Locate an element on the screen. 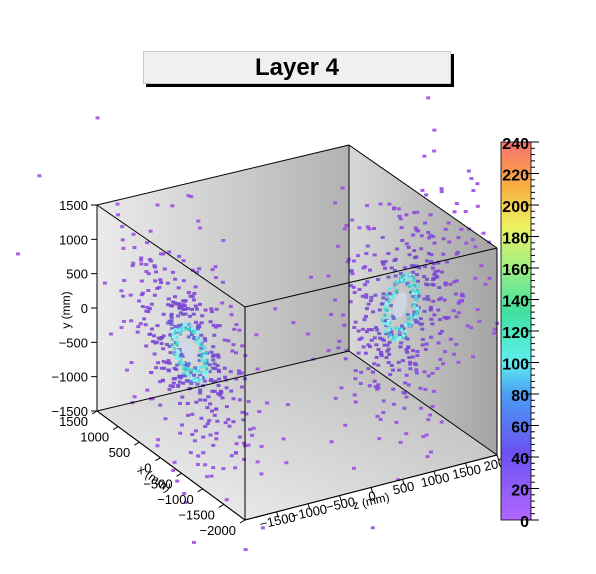 This screenshot has height=574, width=596. x-tick-label: 0 is located at coordinates (147, 468).